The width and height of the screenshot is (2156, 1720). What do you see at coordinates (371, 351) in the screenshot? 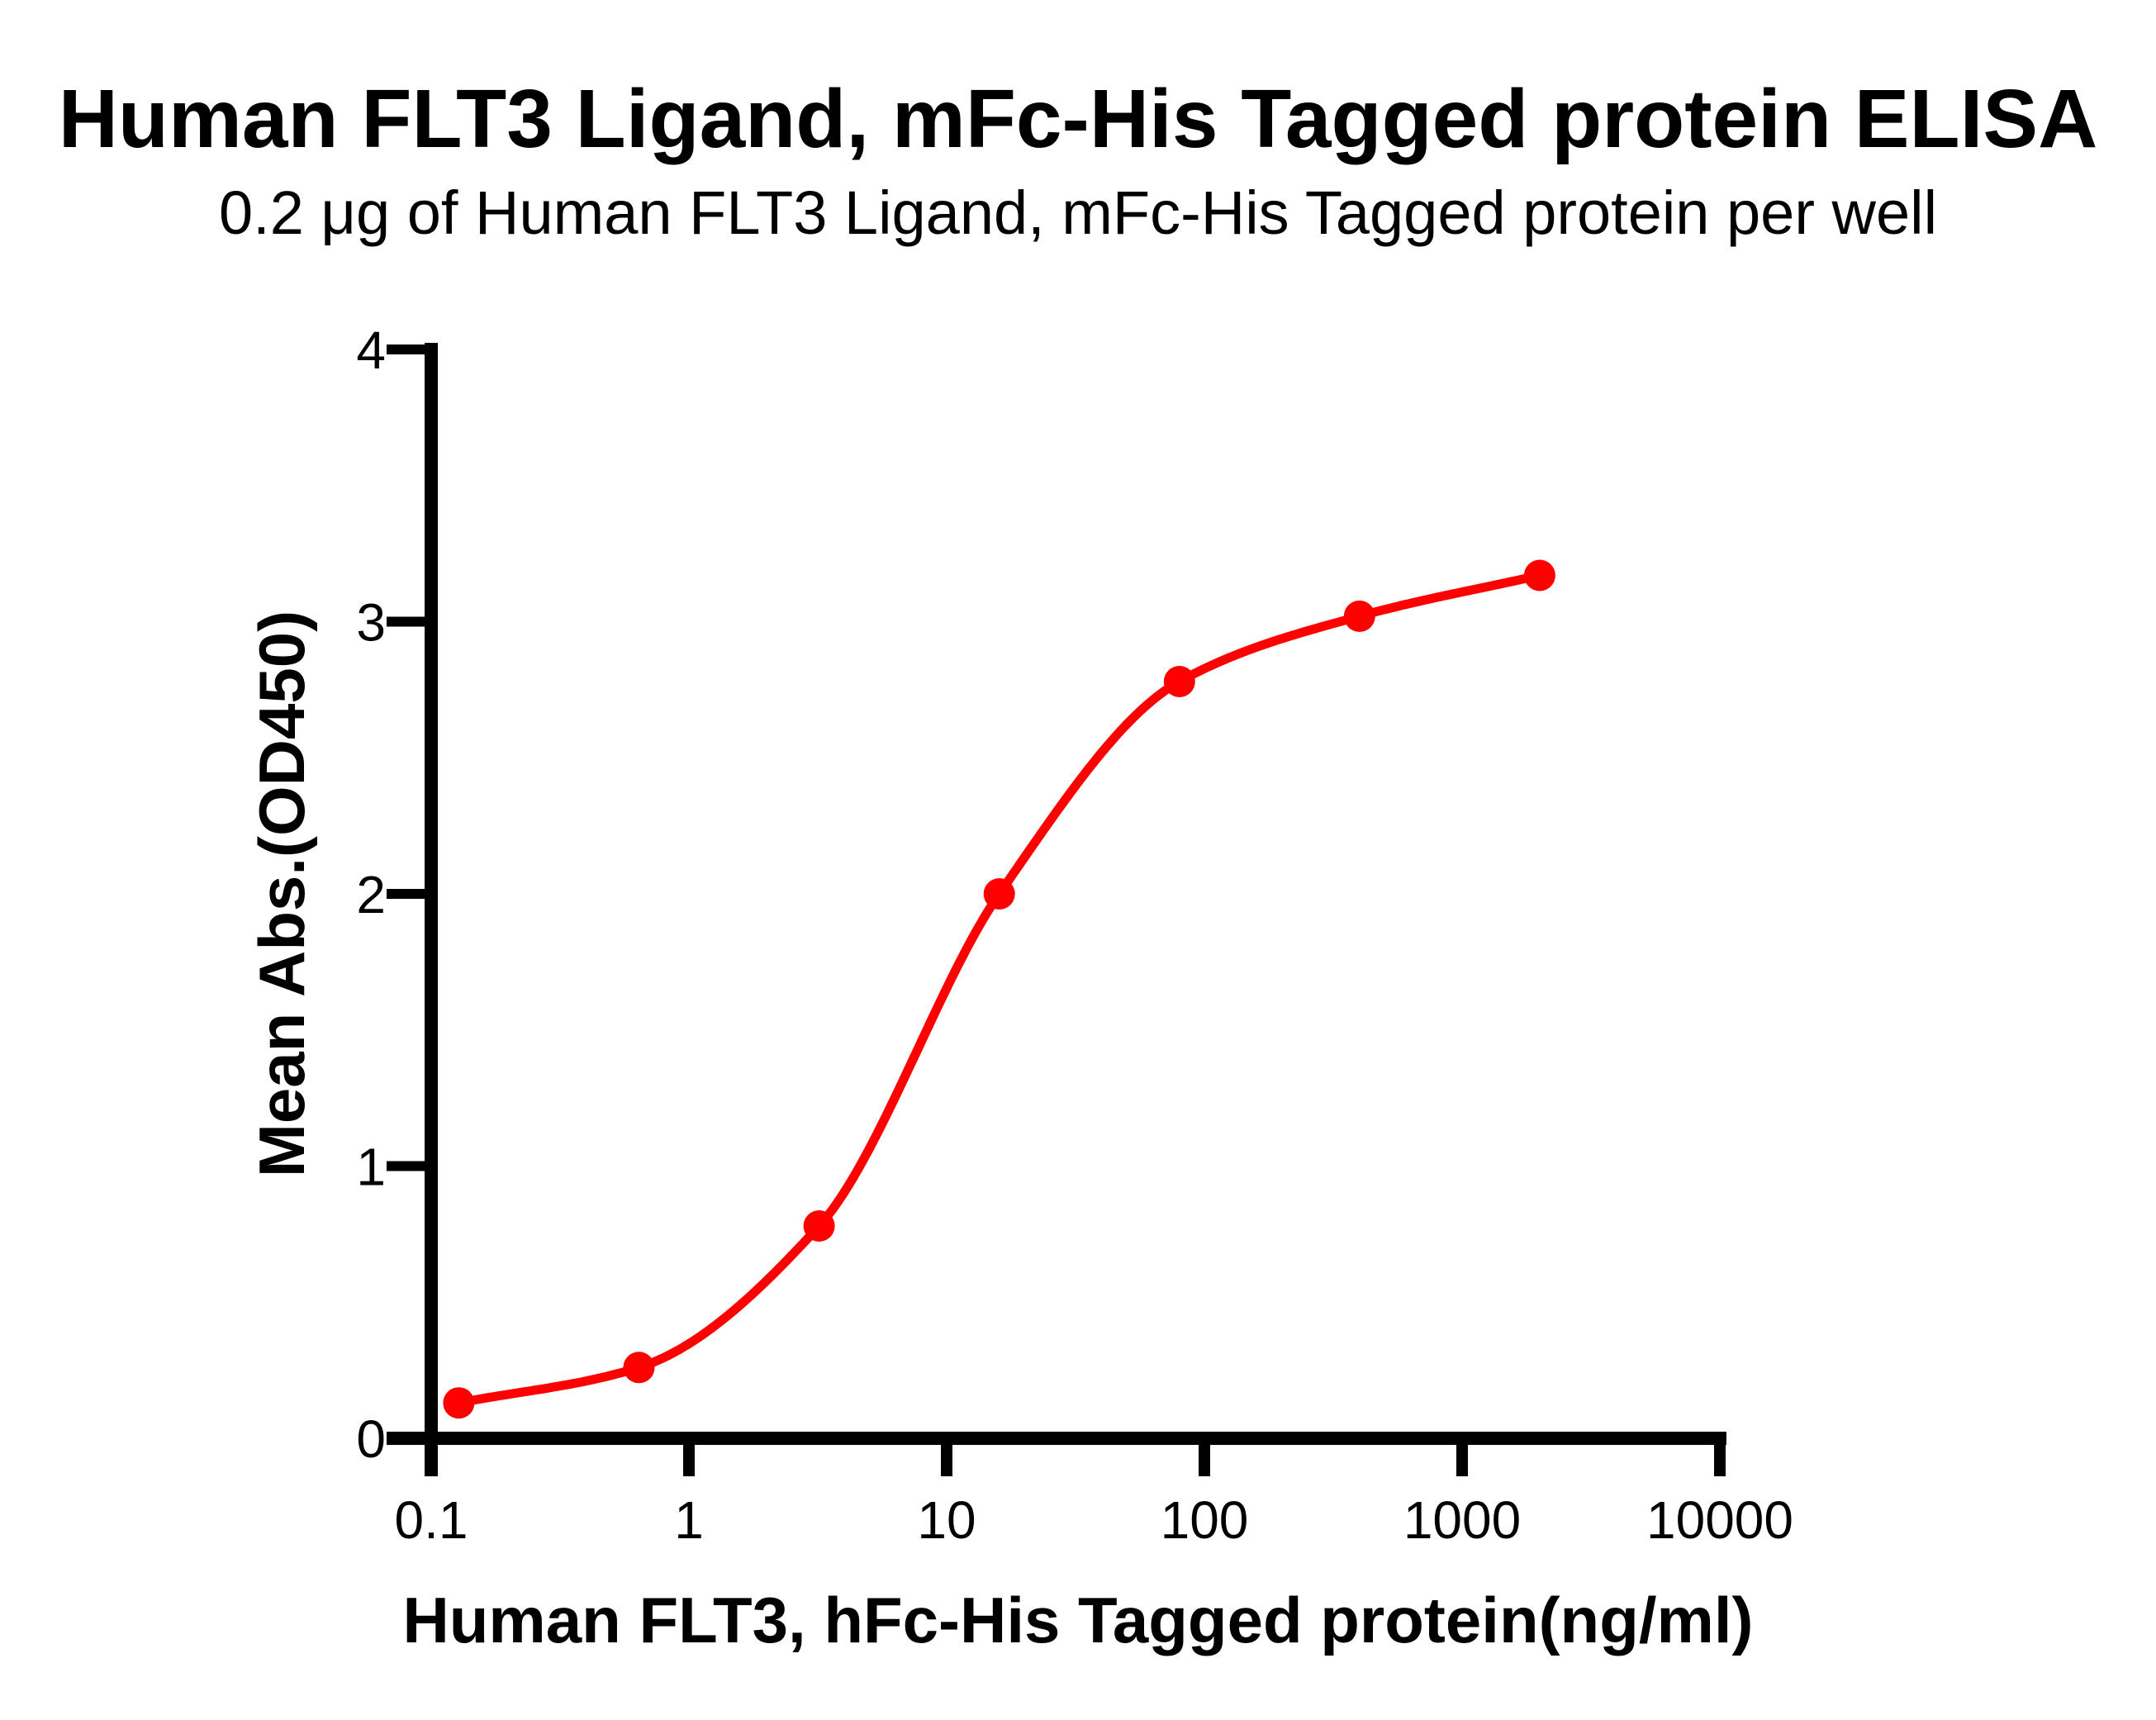
I see `y-tick-label: 4` at bounding box center [371, 351].